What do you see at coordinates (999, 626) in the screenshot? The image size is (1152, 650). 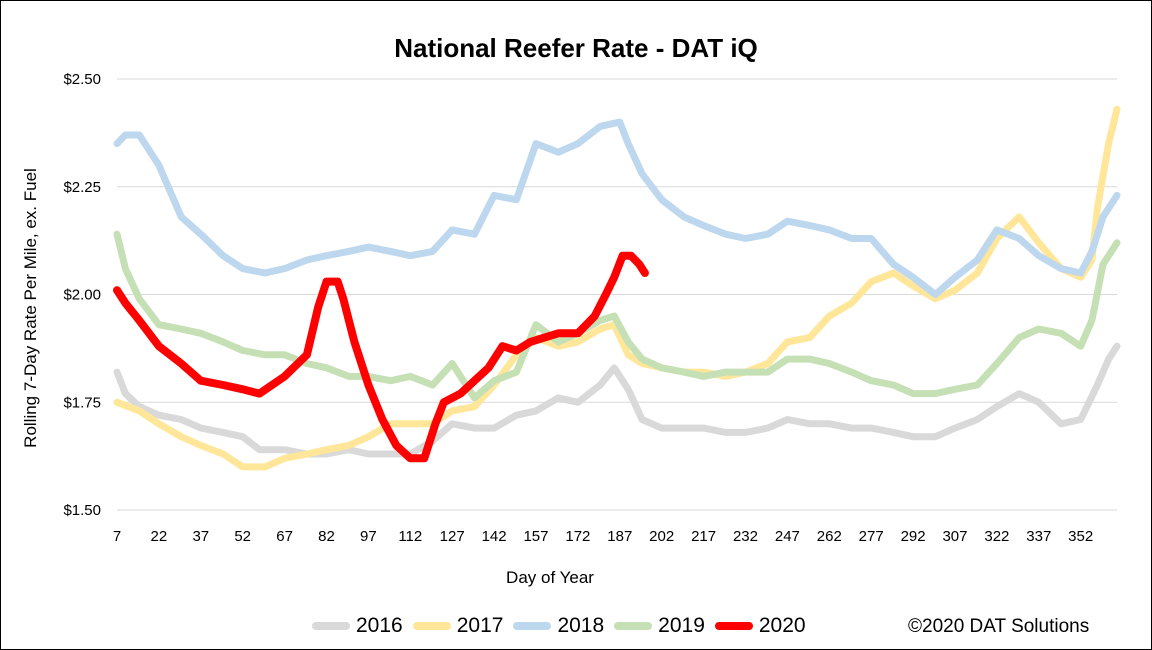 I see `copyright-text: ©2020 DAT Solutions` at bounding box center [999, 626].